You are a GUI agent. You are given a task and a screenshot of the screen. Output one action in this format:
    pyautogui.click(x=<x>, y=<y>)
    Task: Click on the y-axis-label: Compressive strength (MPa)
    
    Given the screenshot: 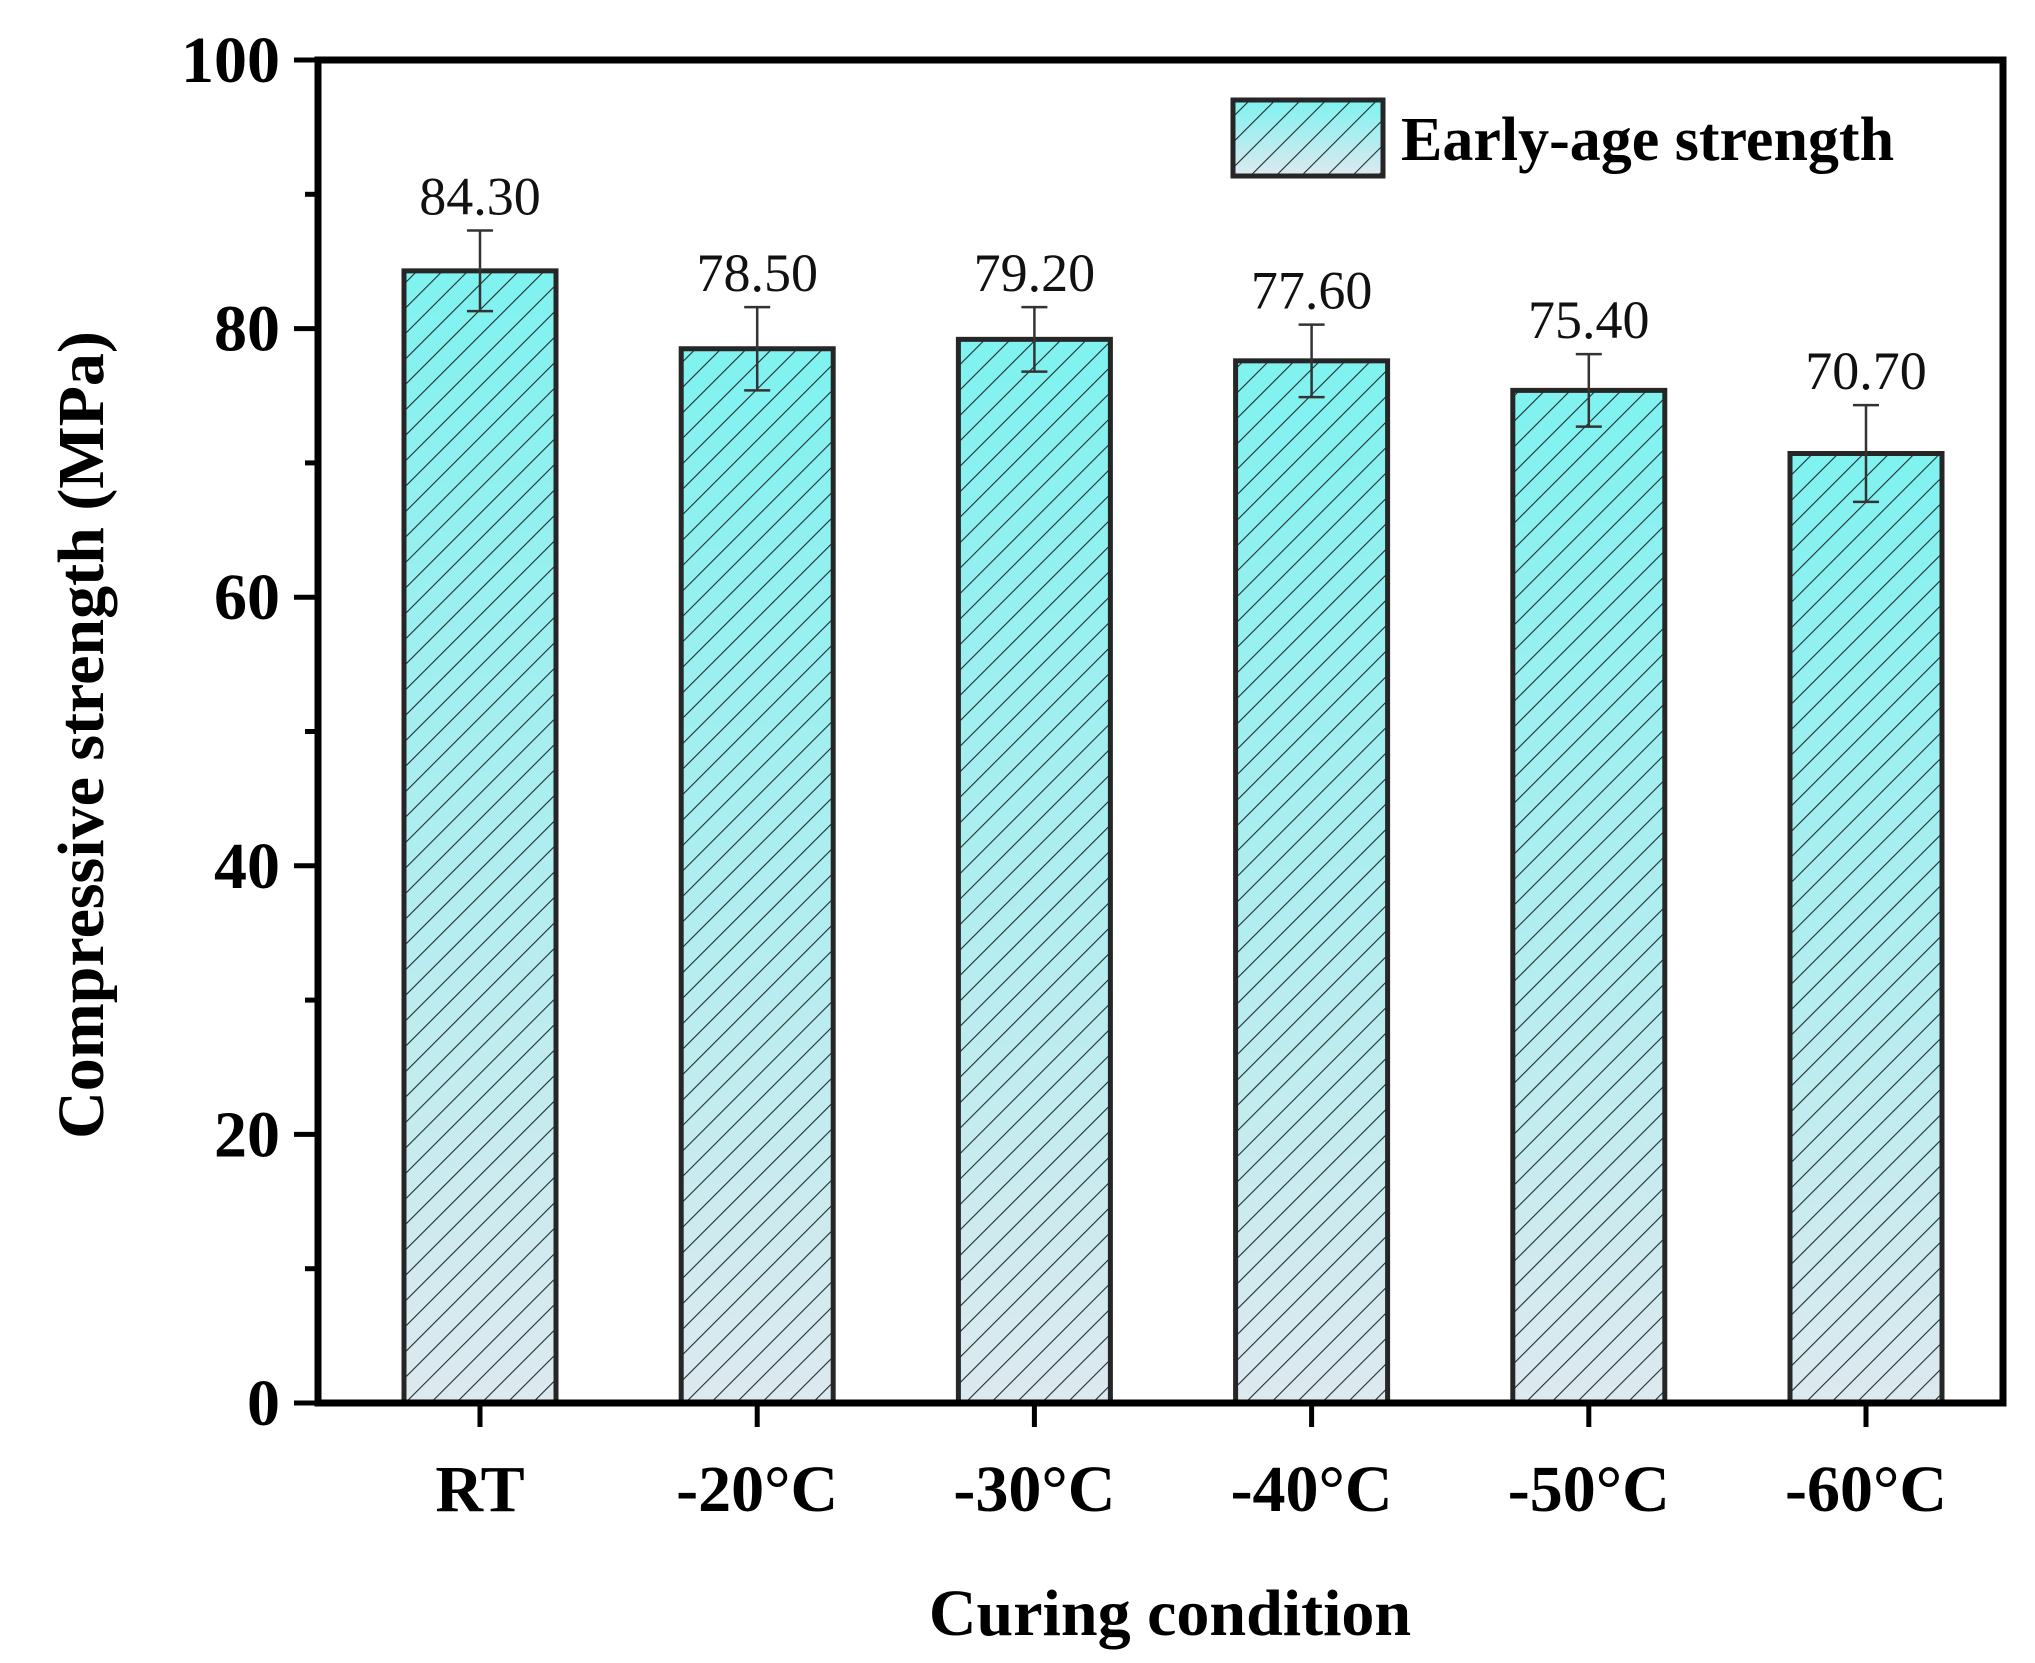 What is the action you would take?
    pyautogui.click(x=81, y=735)
    